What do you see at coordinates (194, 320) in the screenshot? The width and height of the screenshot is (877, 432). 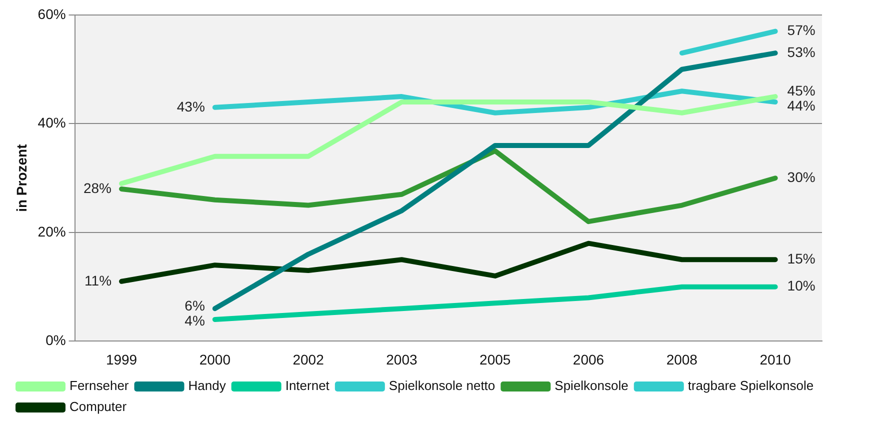 I see `data-label: 4%` at bounding box center [194, 320].